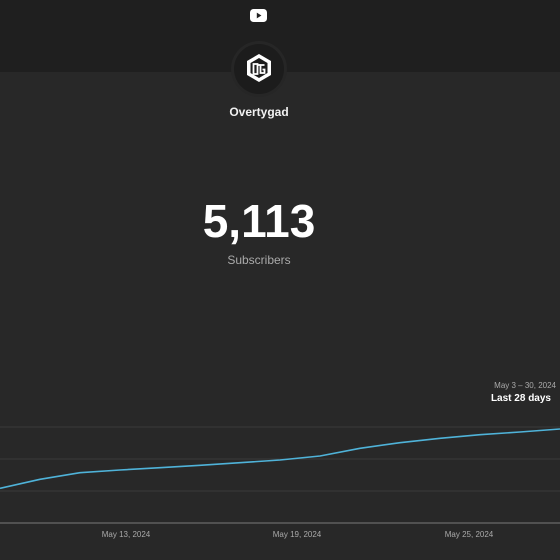 The image size is (560, 560). What do you see at coordinates (259, 260) in the screenshot?
I see `subscriber-label: Subscribers` at bounding box center [259, 260].